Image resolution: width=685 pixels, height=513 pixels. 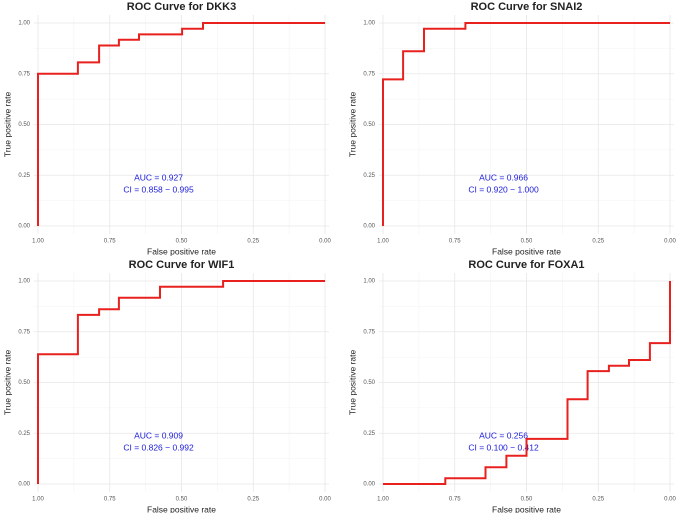 I want to click on annotation: CI = 0.826 − 0.992, so click(x=158, y=447).